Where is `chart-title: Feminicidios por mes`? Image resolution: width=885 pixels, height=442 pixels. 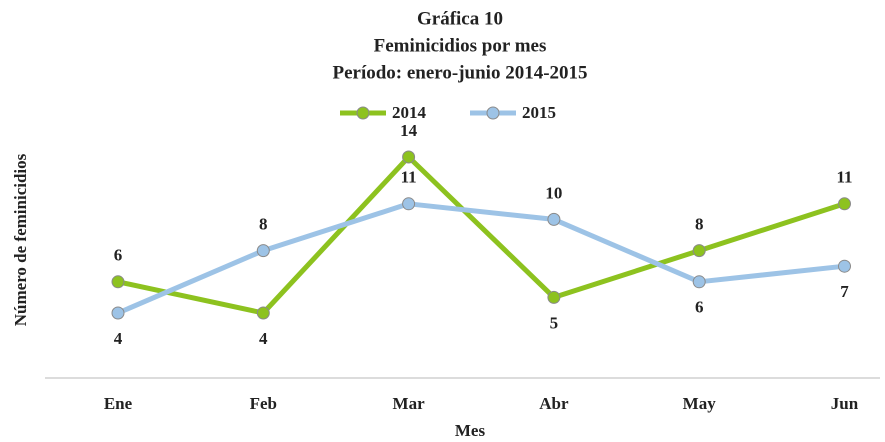 chart-title: Feminicidios por mes is located at coordinates (460, 45).